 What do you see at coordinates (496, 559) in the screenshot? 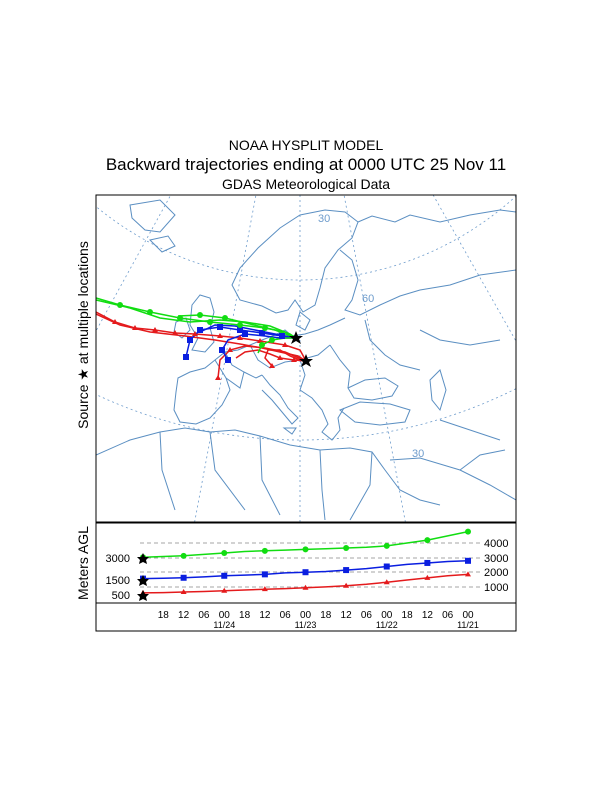
I see `height-label-3000: 3000` at bounding box center [496, 559].